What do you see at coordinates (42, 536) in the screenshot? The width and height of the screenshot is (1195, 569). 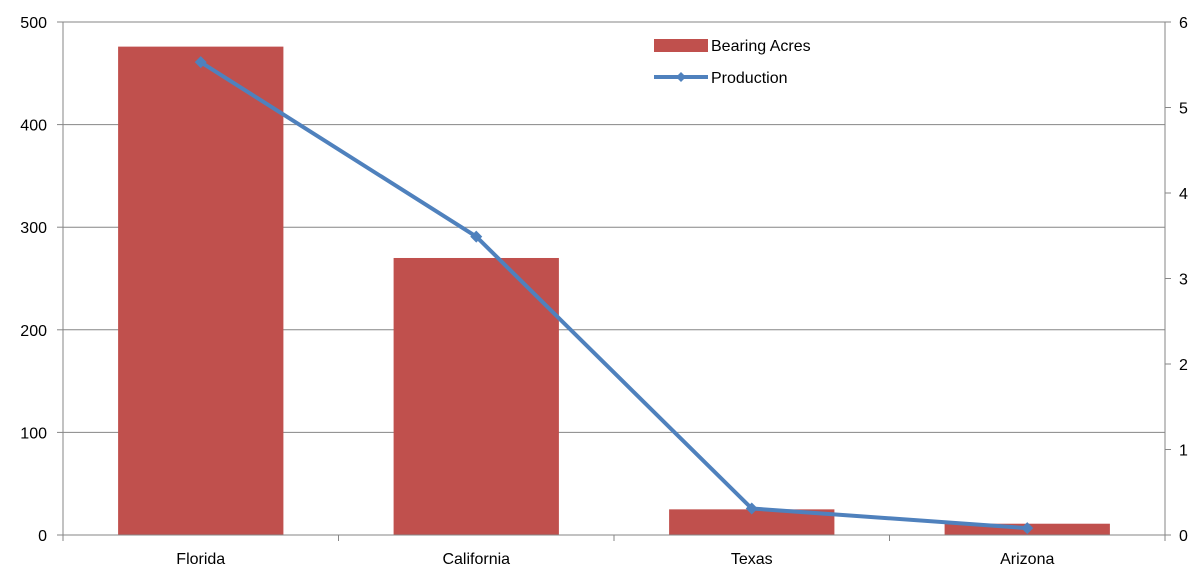 I see `left-tick-label: 0` at bounding box center [42, 536].